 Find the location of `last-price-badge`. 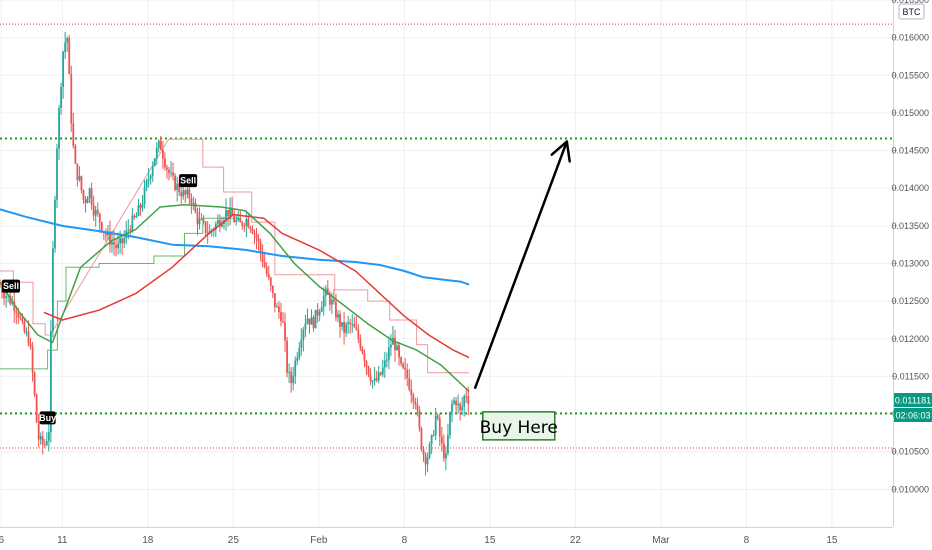

last-price-badge is located at coordinates (913, 400).